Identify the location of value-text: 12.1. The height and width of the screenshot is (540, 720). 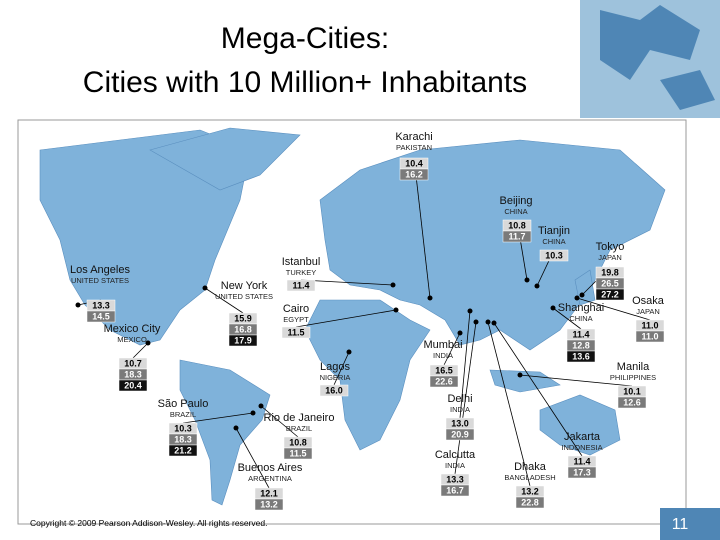
(269, 494).